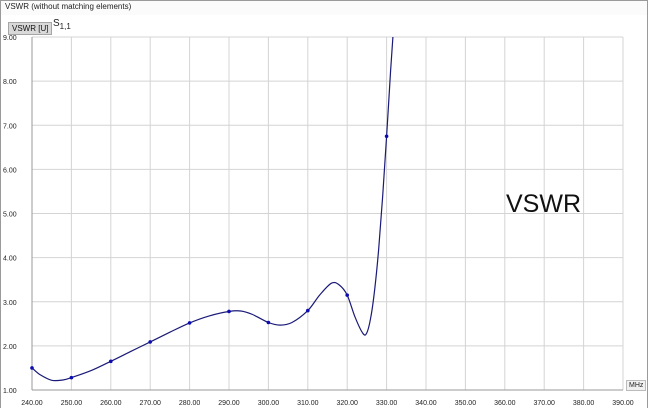 This screenshot has width=648, height=408. Describe the element at coordinates (190, 403) in the screenshot. I see `x-tick-label: 280.00` at that location.